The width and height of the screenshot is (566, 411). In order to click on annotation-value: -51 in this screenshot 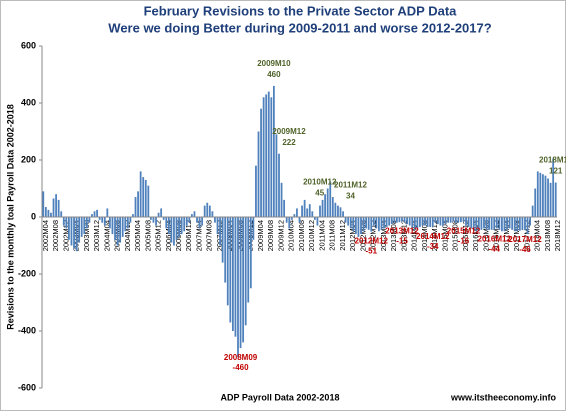, I will do `click(371, 251)`.